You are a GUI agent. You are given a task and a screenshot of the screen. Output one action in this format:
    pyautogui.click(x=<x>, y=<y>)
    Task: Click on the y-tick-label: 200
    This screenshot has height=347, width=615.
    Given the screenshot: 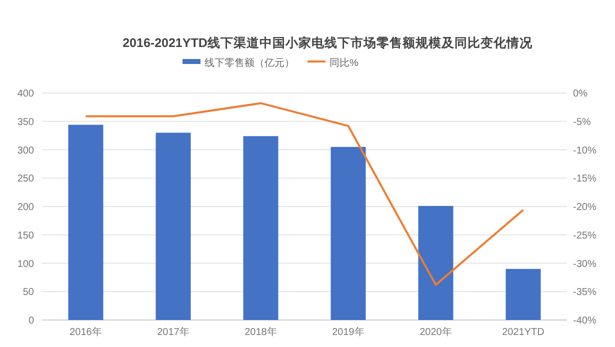 What is the action you would take?
    pyautogui.click(x=25, y=207)
    